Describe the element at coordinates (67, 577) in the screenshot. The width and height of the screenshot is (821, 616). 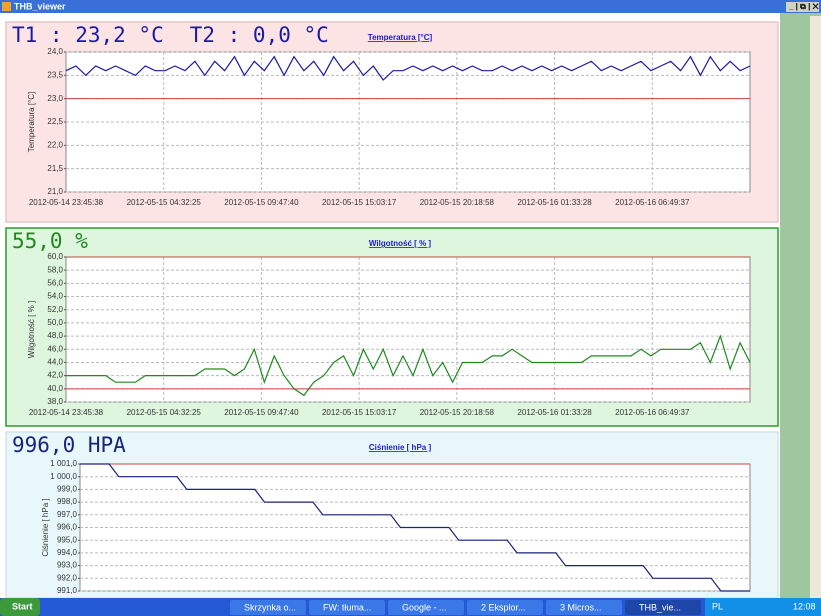
I see `y-tick-label: 992,0` at that location.